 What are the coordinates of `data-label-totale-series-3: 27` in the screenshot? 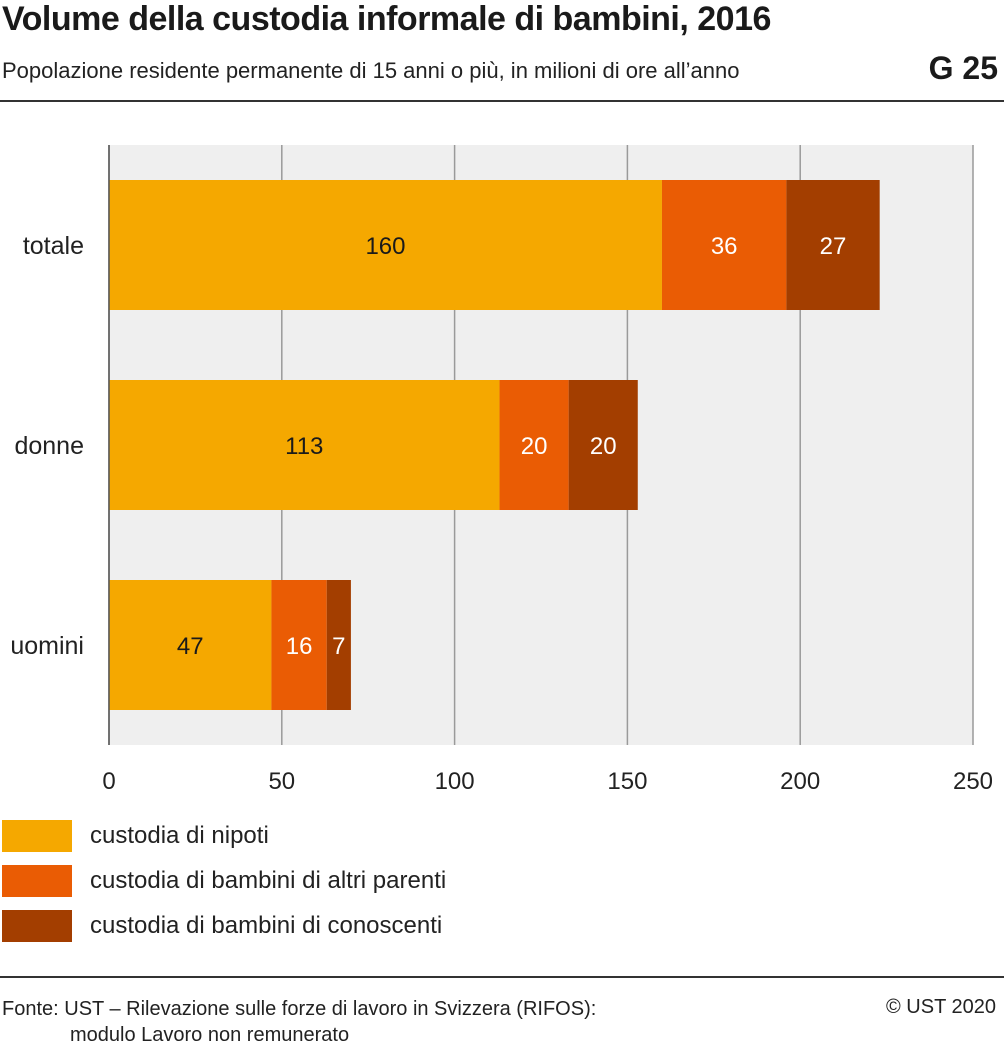 It's located at (833, 246).